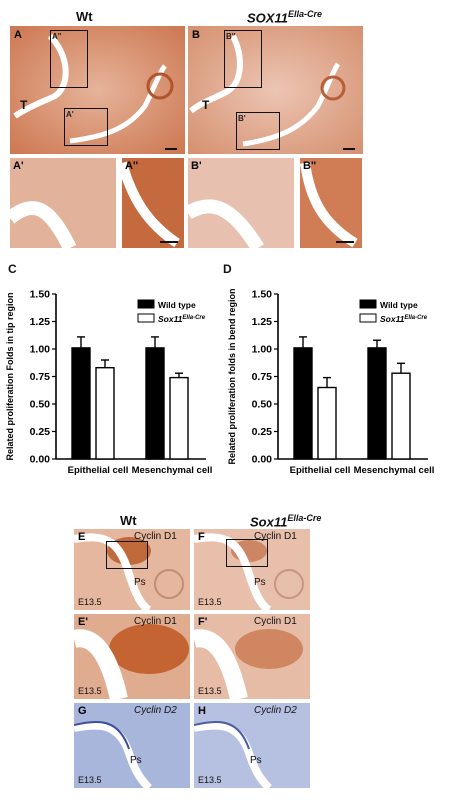 The image size is (454, 800). What do you see at coordinates (252, 569) in the screenshot?
I see `panel-f-image: F Cyclin D1 Ps E13.5` at bounding box center [252, 569].